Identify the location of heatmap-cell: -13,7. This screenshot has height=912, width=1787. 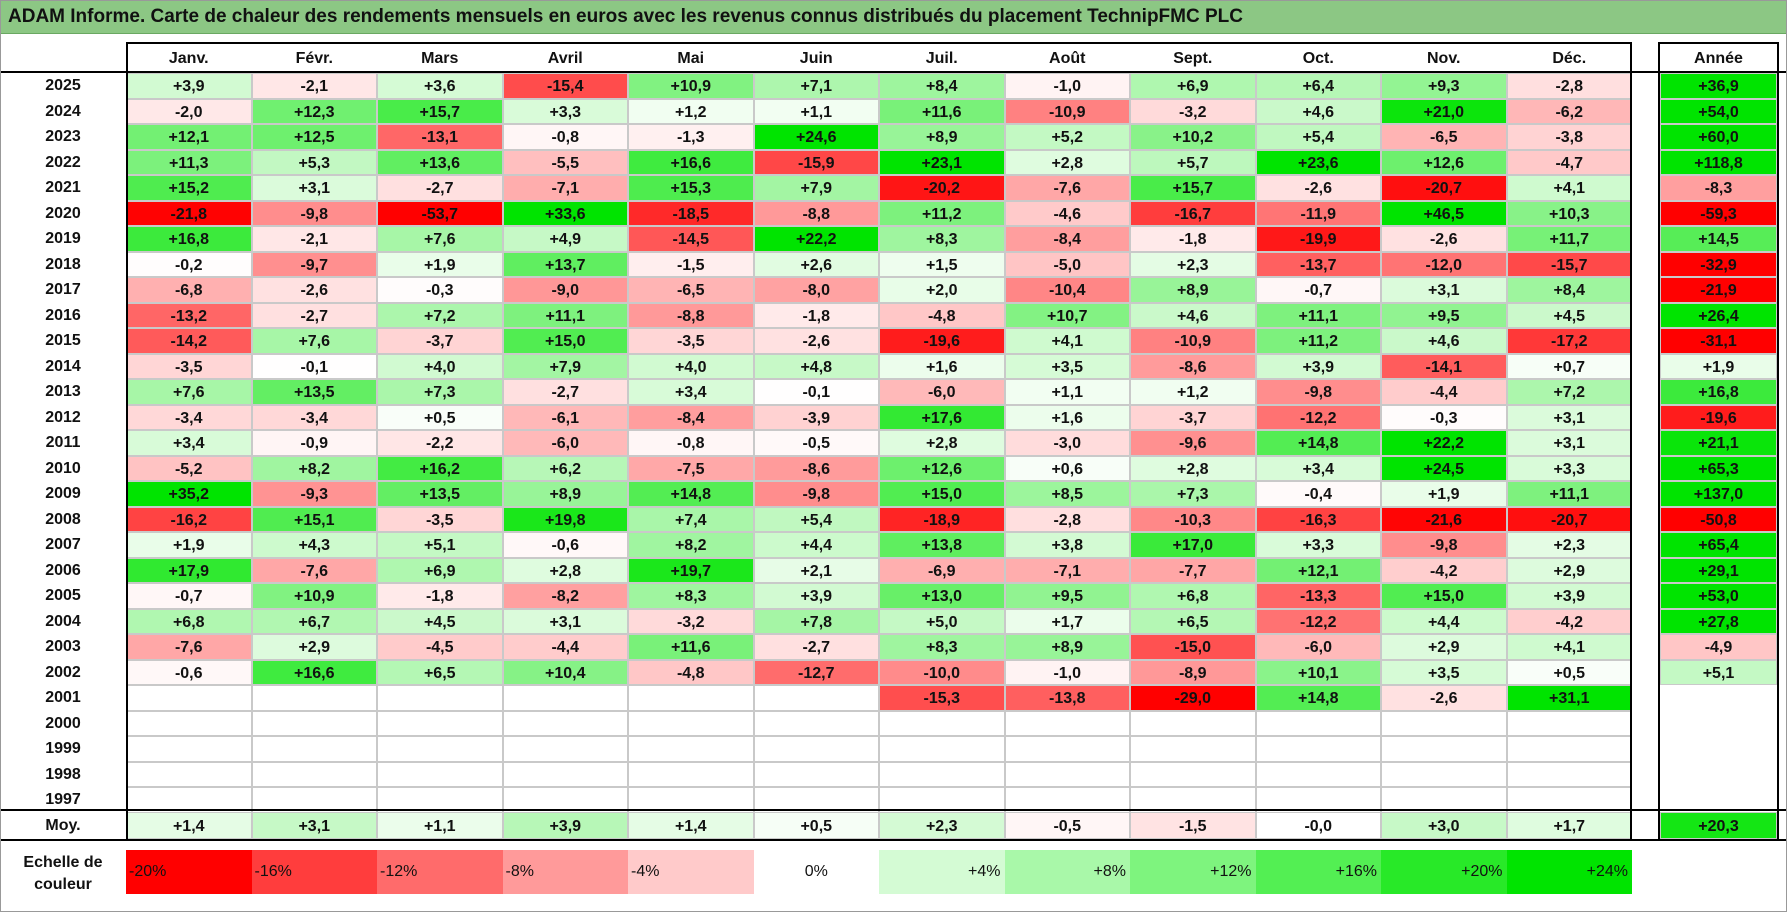
(1318, 264).